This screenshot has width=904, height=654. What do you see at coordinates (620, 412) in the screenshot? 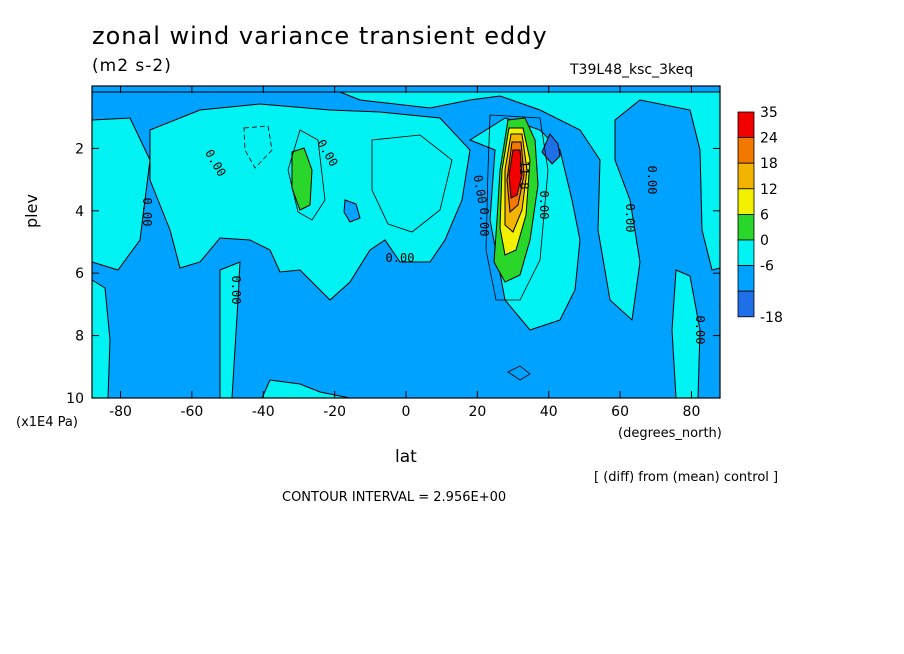
I see `x-tick-label: 60` at bounding box center [620, 412].